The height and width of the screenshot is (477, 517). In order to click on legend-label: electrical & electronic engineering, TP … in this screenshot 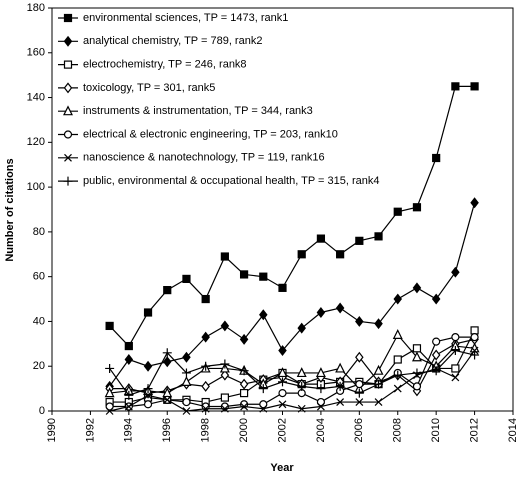, I will do `click(210, 134)`.